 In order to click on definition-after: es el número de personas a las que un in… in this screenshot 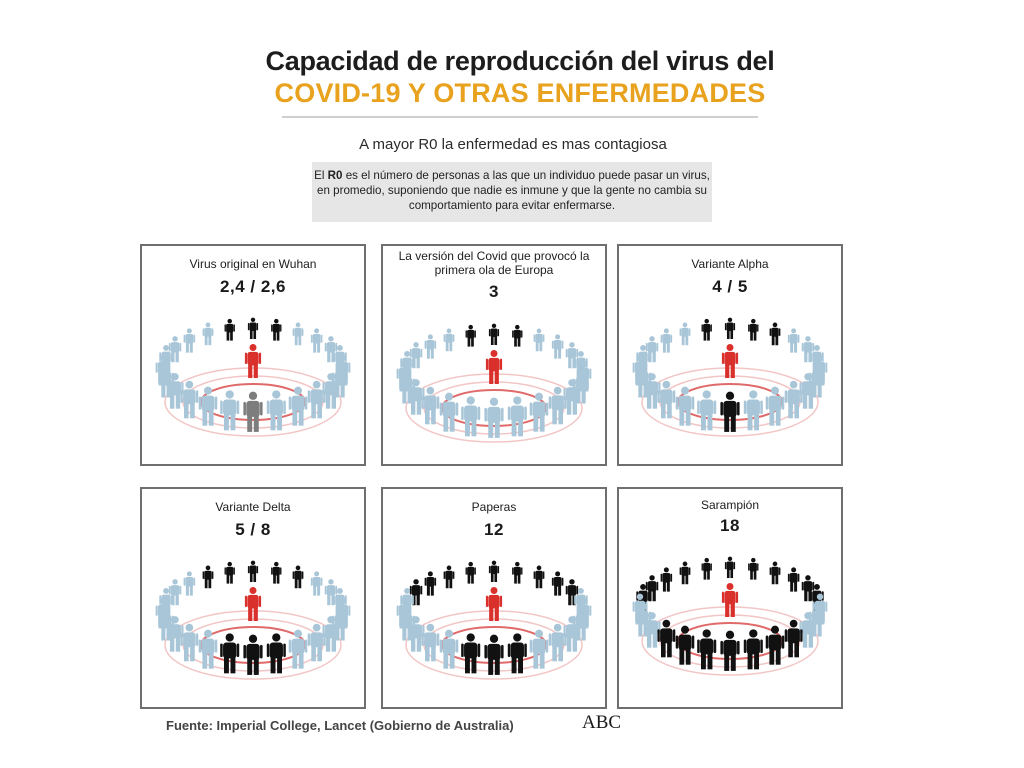, I will do `click(513, 190)`.